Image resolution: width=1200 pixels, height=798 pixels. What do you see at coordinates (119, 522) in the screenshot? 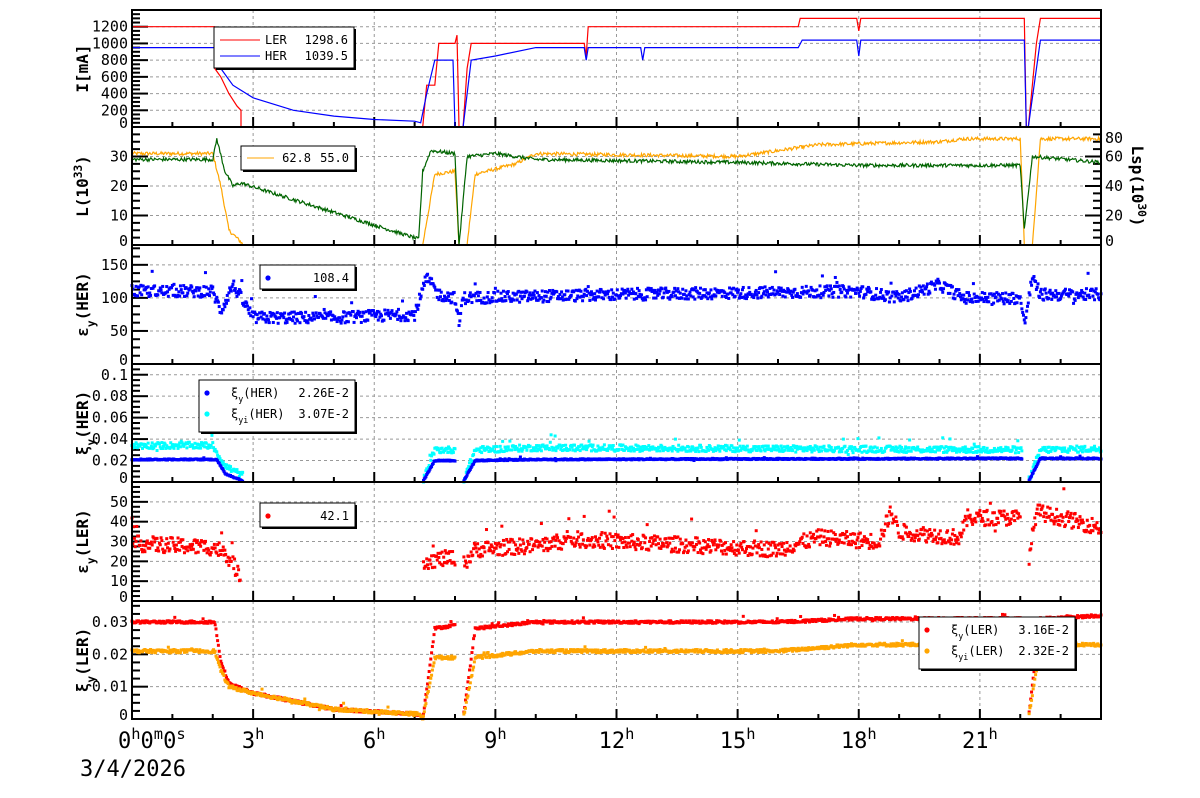
I see `y-tick-label-part: 40` at bounding box center [119, 522].